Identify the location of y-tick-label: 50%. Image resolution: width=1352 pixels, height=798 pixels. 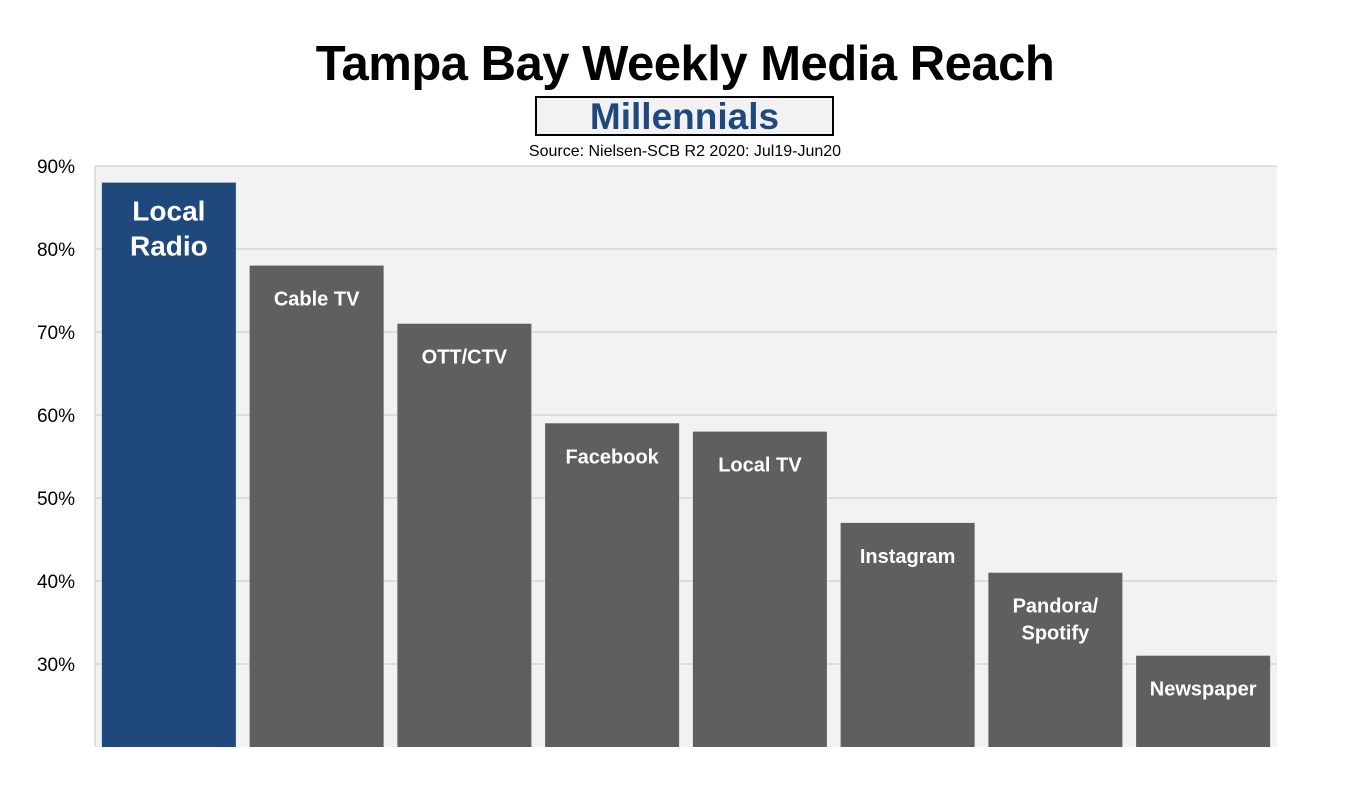
(56, 499).